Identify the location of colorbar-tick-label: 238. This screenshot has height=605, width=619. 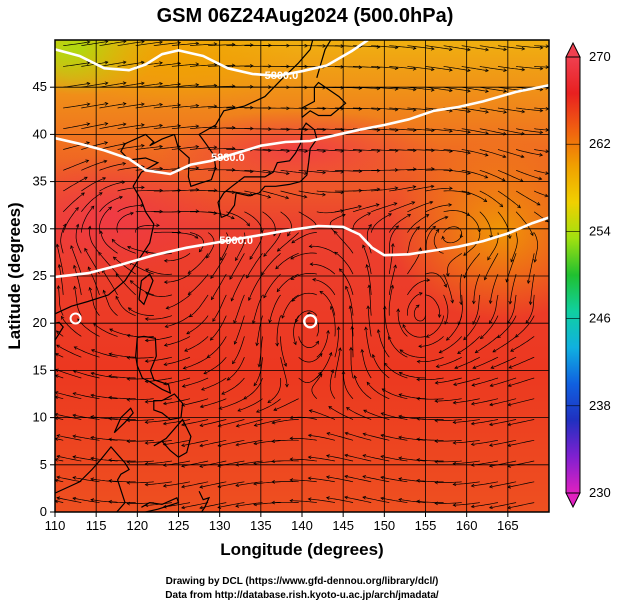
(600, 405).